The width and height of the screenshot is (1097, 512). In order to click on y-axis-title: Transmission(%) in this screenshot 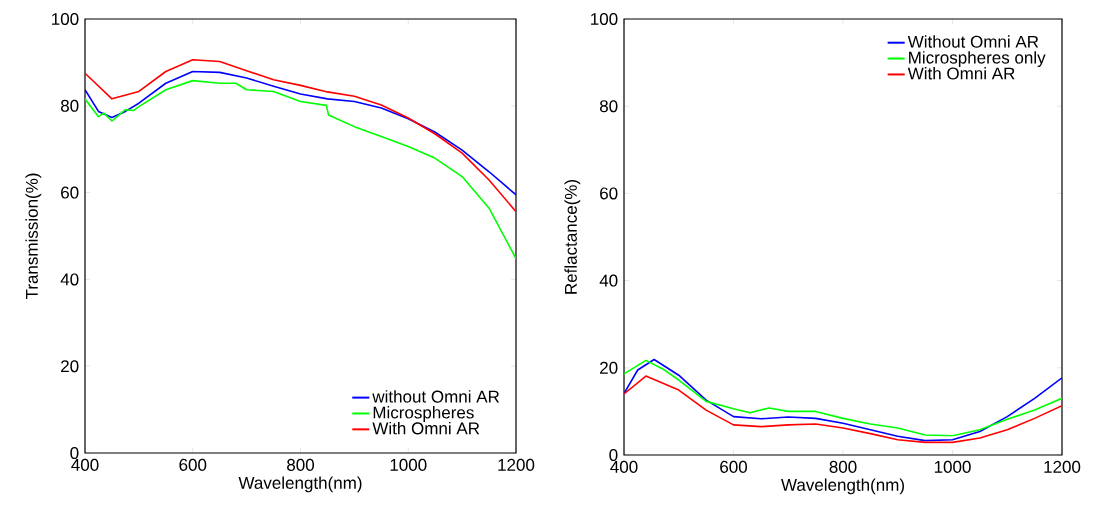, I will do `click(33, 236)`.